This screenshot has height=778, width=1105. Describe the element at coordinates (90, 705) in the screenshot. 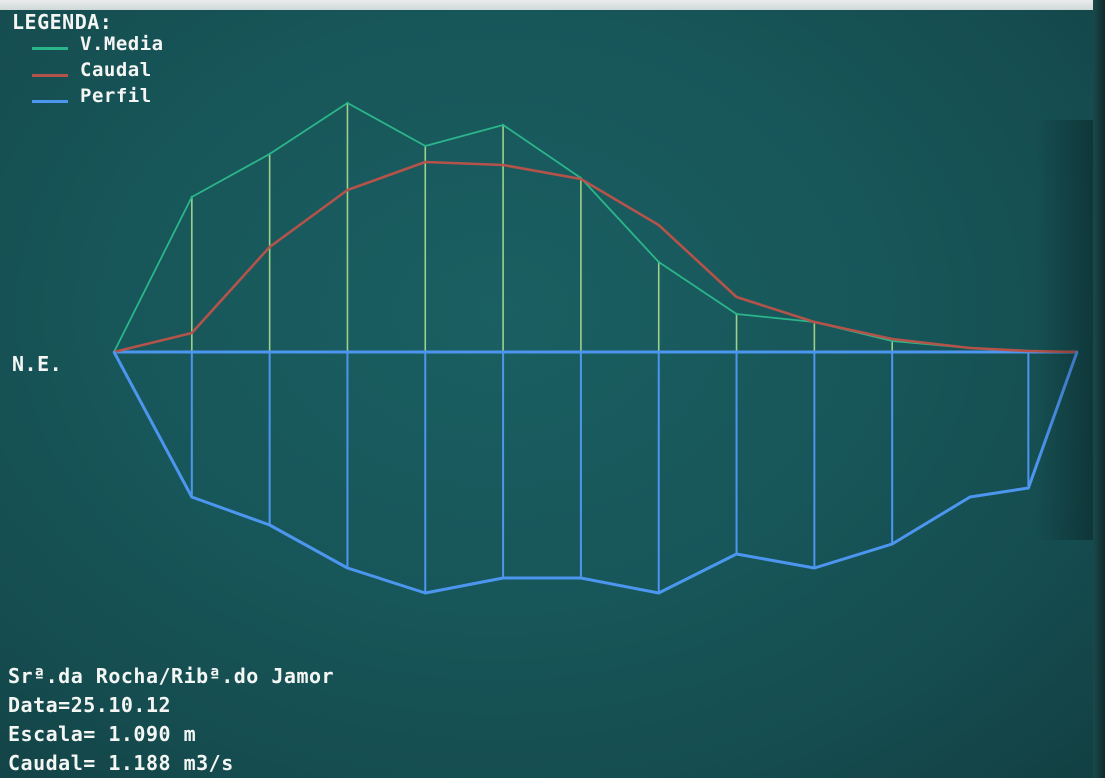

I see `measurement-date: Data=25.10.12` at that location.